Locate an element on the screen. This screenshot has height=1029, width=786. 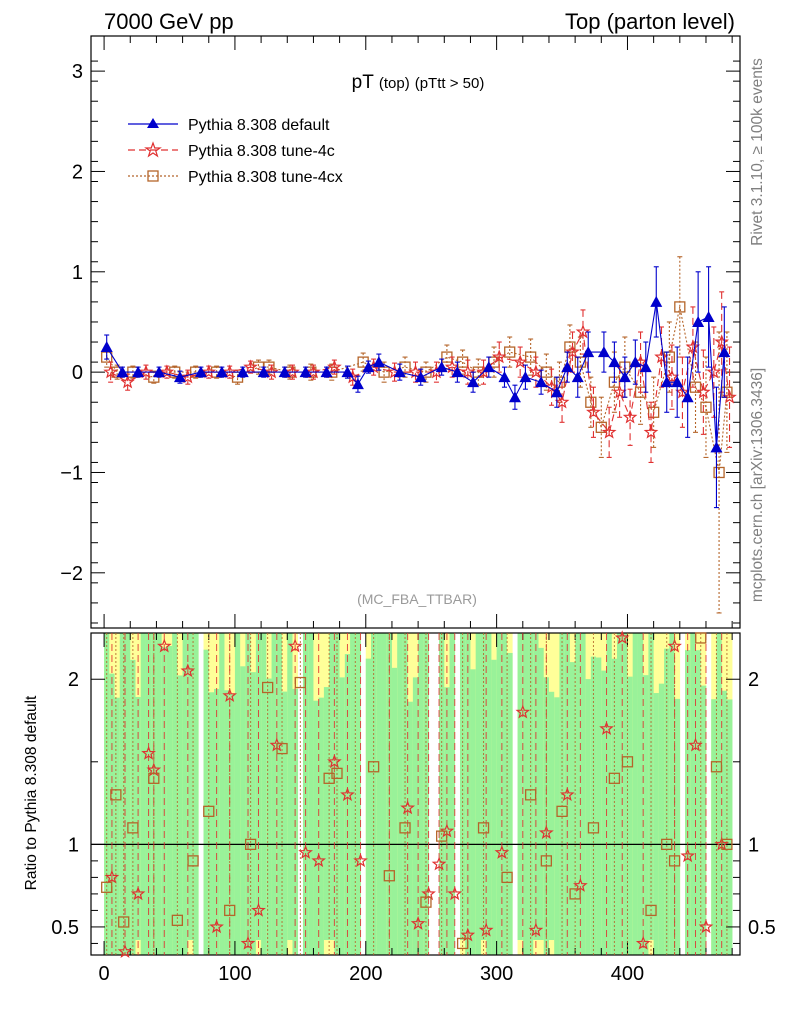
ratio-y-tick-label: 2 is located at coordinates (73, 680).